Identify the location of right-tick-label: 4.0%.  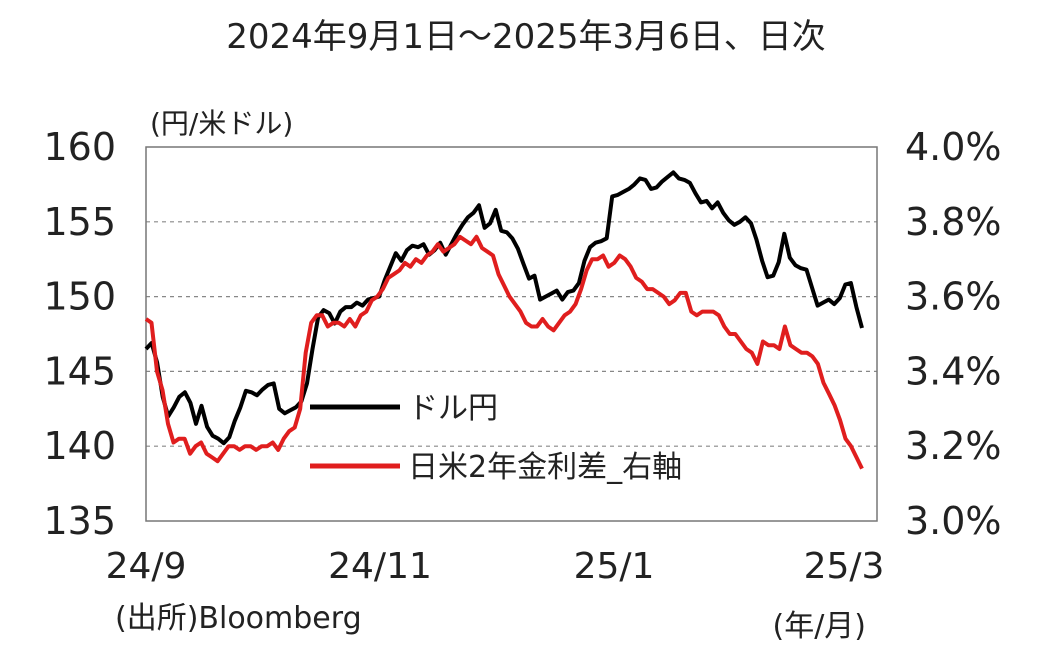
(953, 147).